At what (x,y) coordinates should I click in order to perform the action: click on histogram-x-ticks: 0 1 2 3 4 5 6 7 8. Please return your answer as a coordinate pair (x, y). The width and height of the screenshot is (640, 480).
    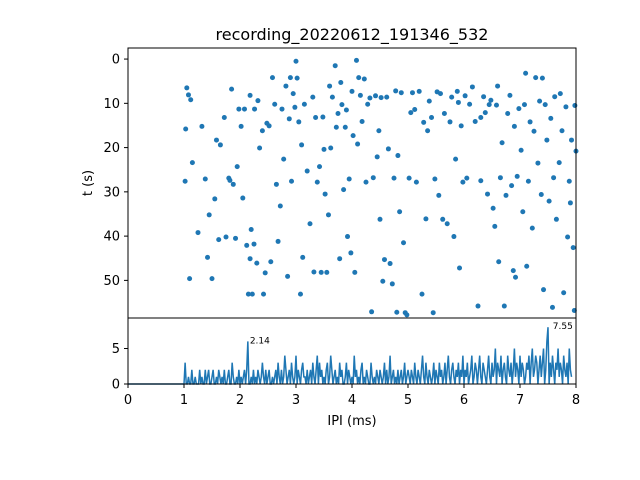
    Looking at the image, I should click on (352, 396).